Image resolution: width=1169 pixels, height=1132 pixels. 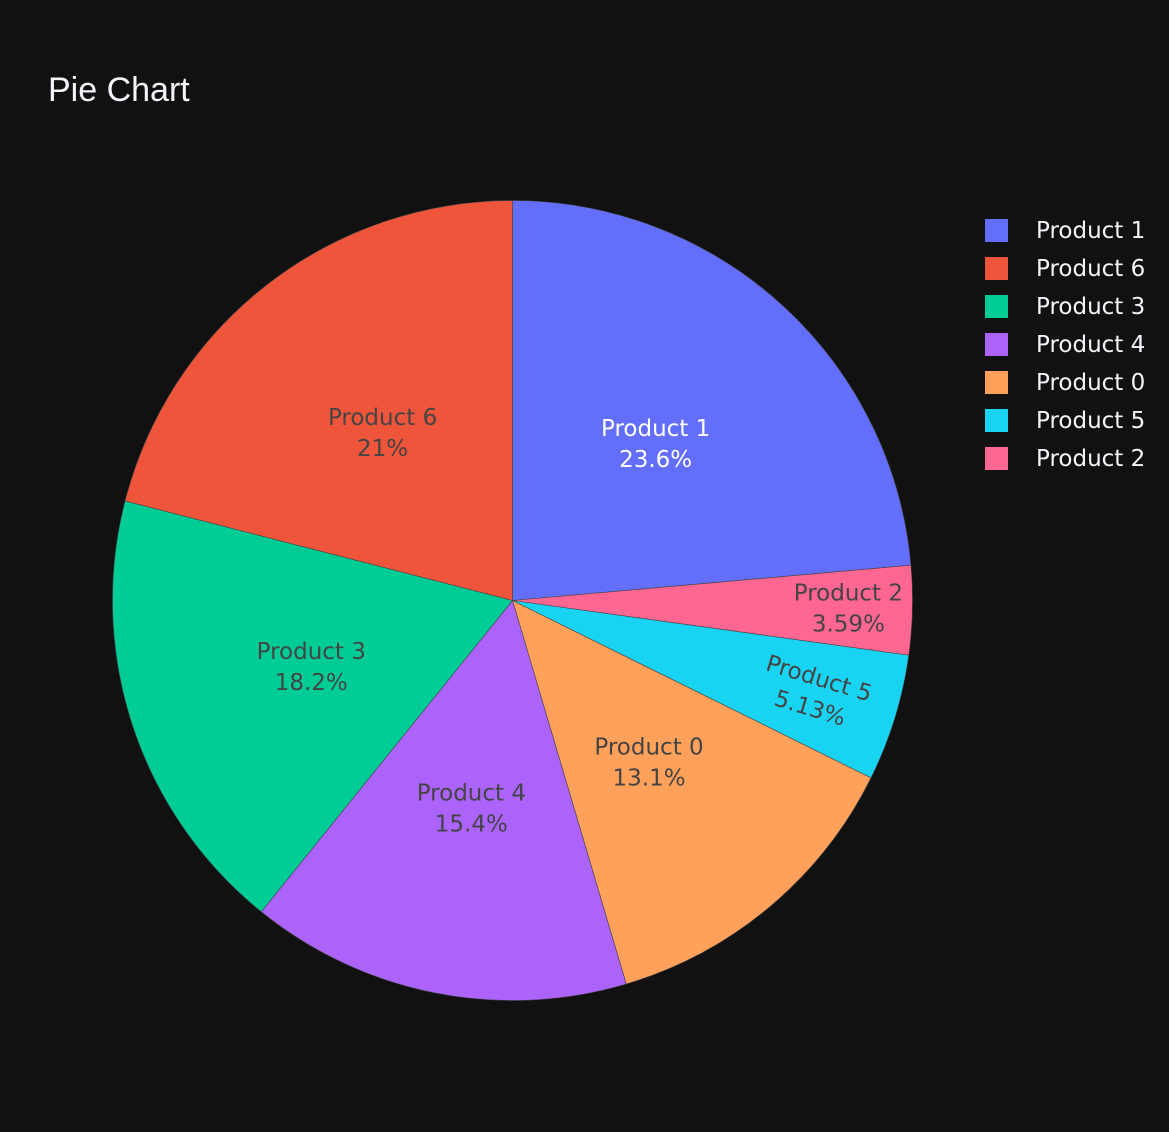 I want to click on legend-item-product-0: Product 0, so click(x=1065, y=383).